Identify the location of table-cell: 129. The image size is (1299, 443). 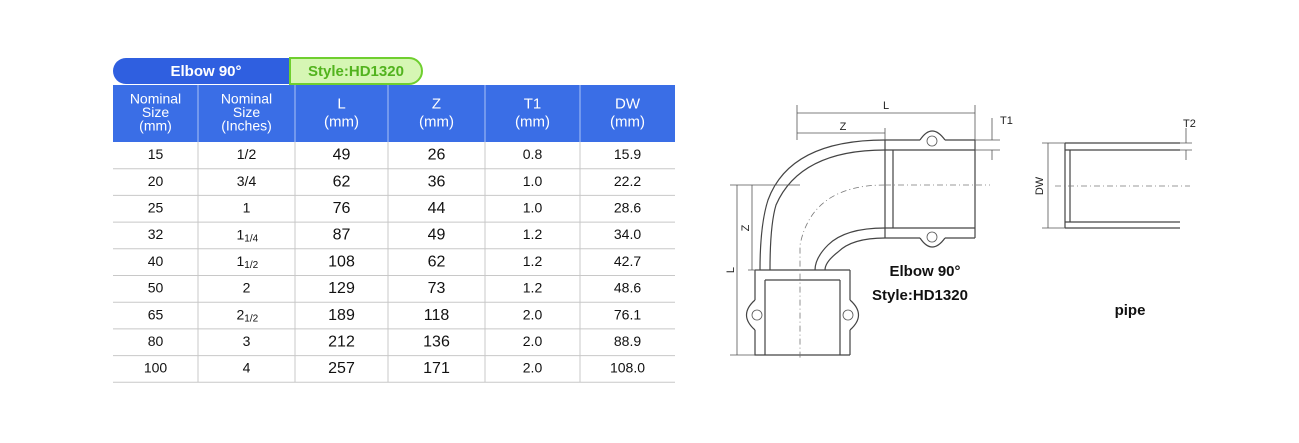
(341, 288).